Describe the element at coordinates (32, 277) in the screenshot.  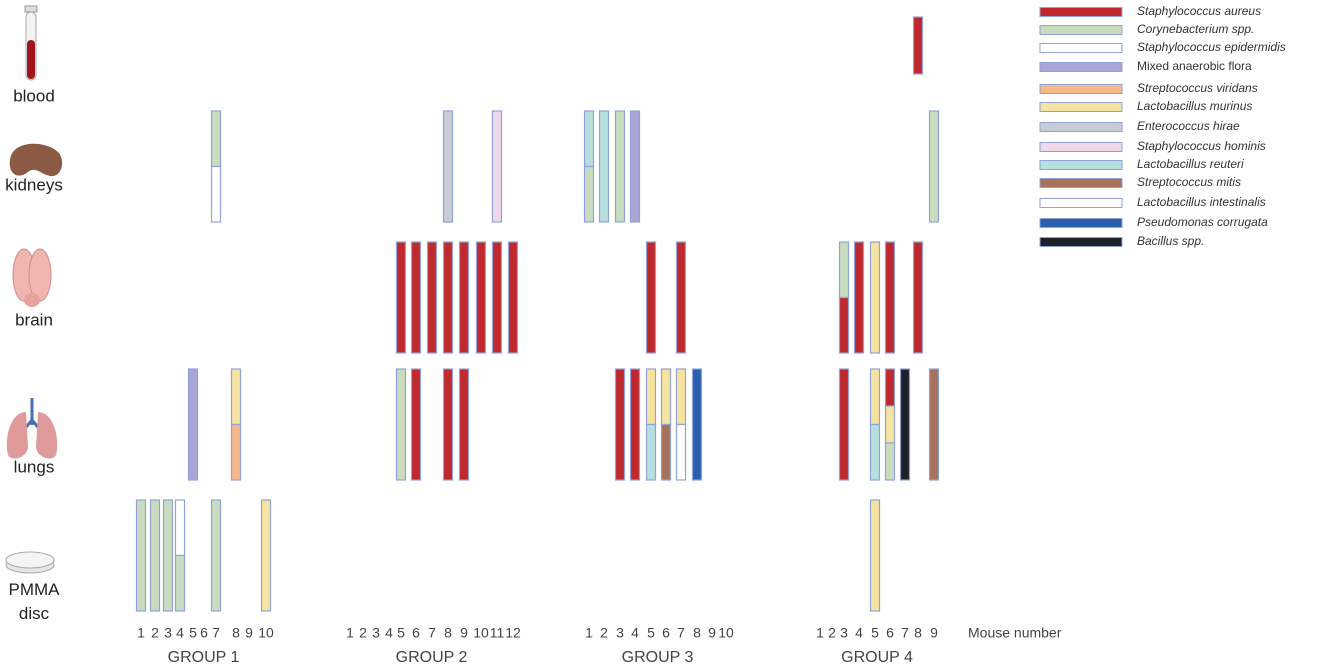
I see `brain-icon` at that location.